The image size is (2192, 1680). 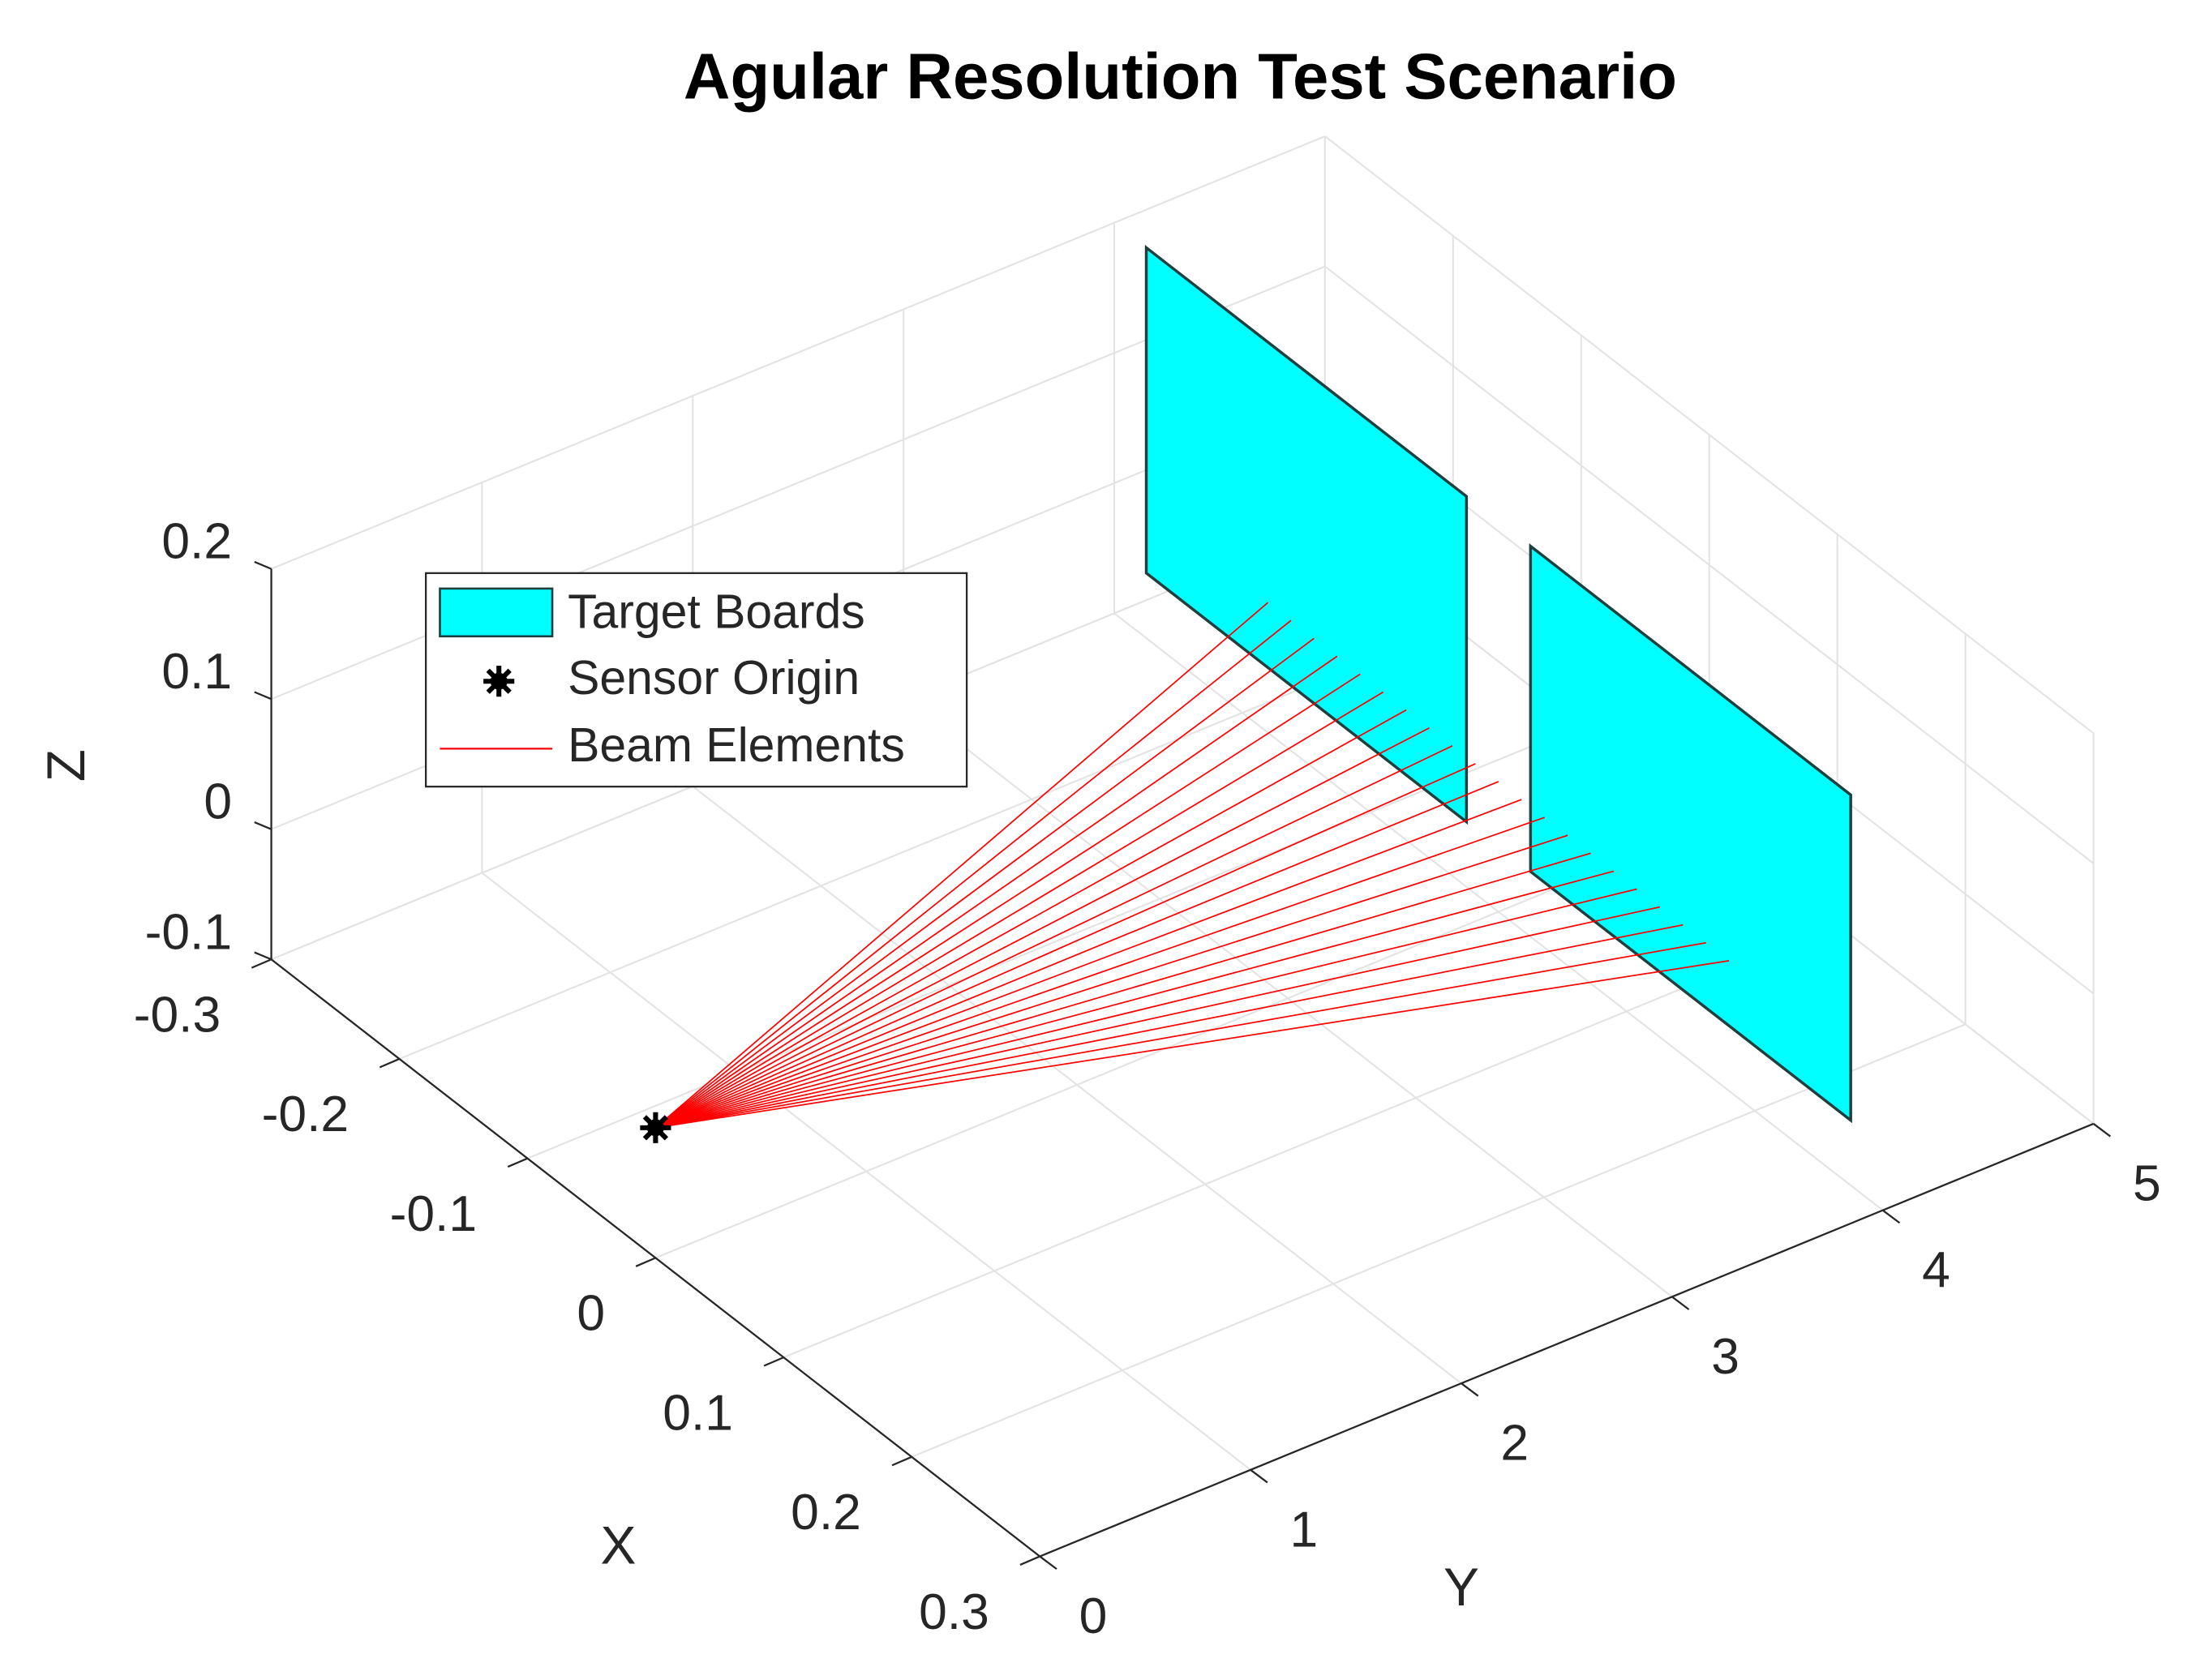 I want to click on x-tick-label: -0.1, so click(x=434, y=1214).